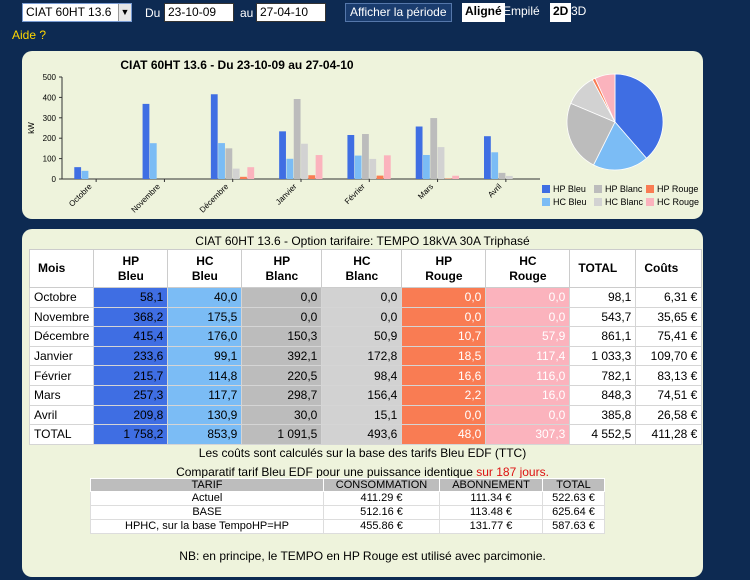 The image size is (750, 580). What do you see at coordinates (131, 317) in the screenshot?
I see `table-cell: 368,2` at bounding box center [131, 317].